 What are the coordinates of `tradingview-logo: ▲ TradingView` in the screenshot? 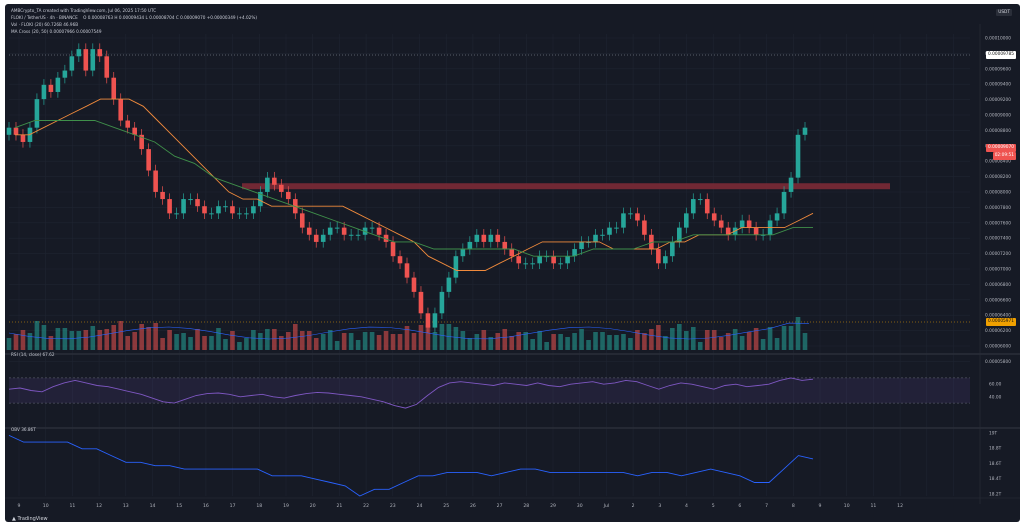 It's located at (30, 519).